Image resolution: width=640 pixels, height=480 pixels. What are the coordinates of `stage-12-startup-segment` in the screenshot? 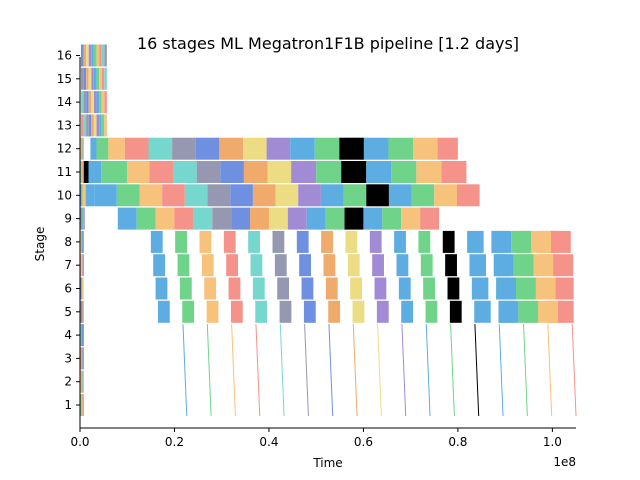 It's located at (81, 148).